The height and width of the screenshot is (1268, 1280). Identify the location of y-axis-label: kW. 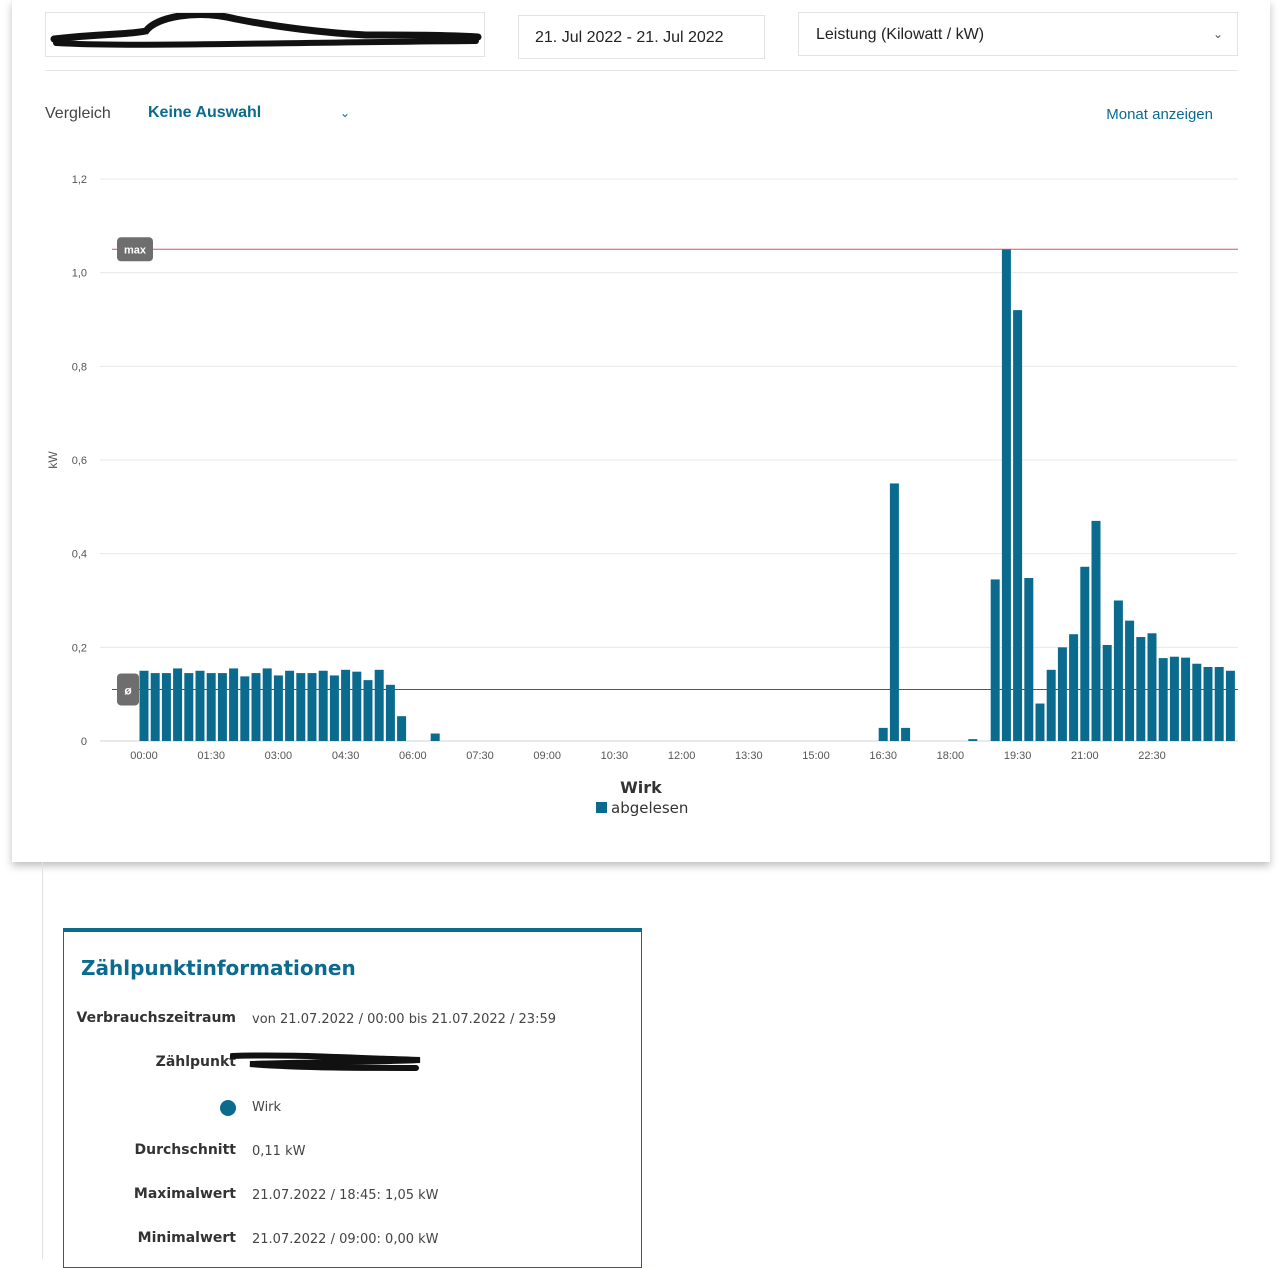
(53, 460).